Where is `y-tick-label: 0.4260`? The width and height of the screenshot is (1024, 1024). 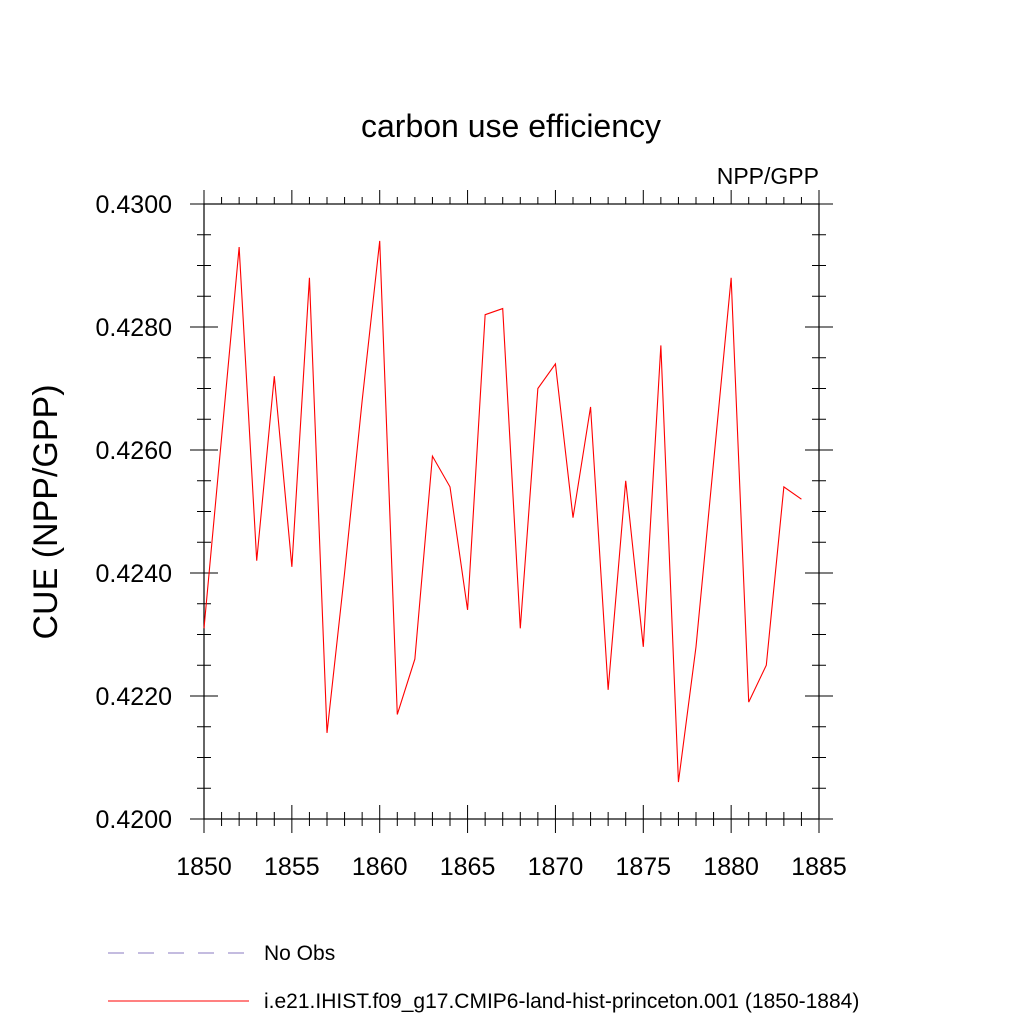
y-tick-label: 0.4260 is located at coordinates (134, 451).